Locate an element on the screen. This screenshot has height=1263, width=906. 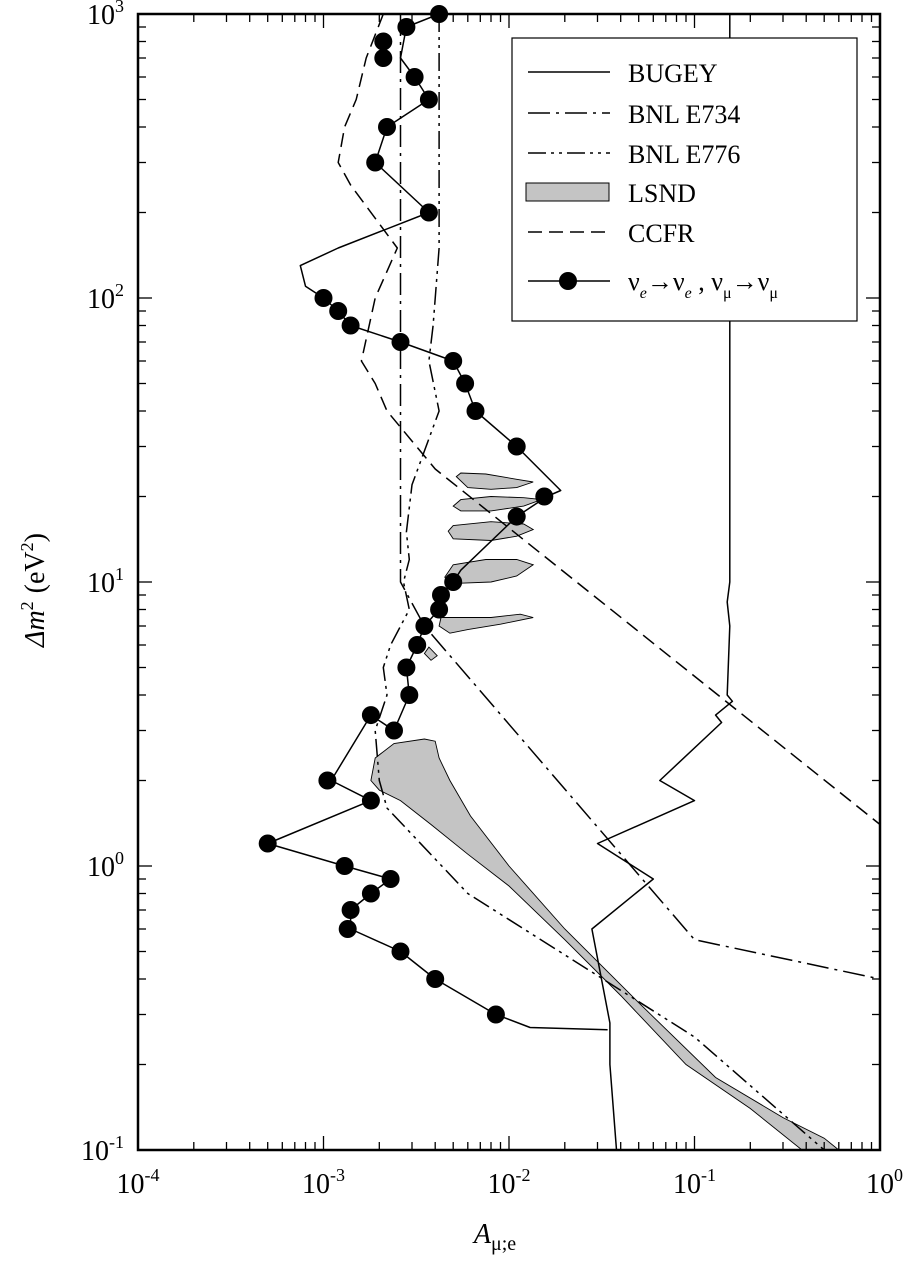
legend-entry-bnl-e734: BNL E734 is located at coordinates (634, 114).